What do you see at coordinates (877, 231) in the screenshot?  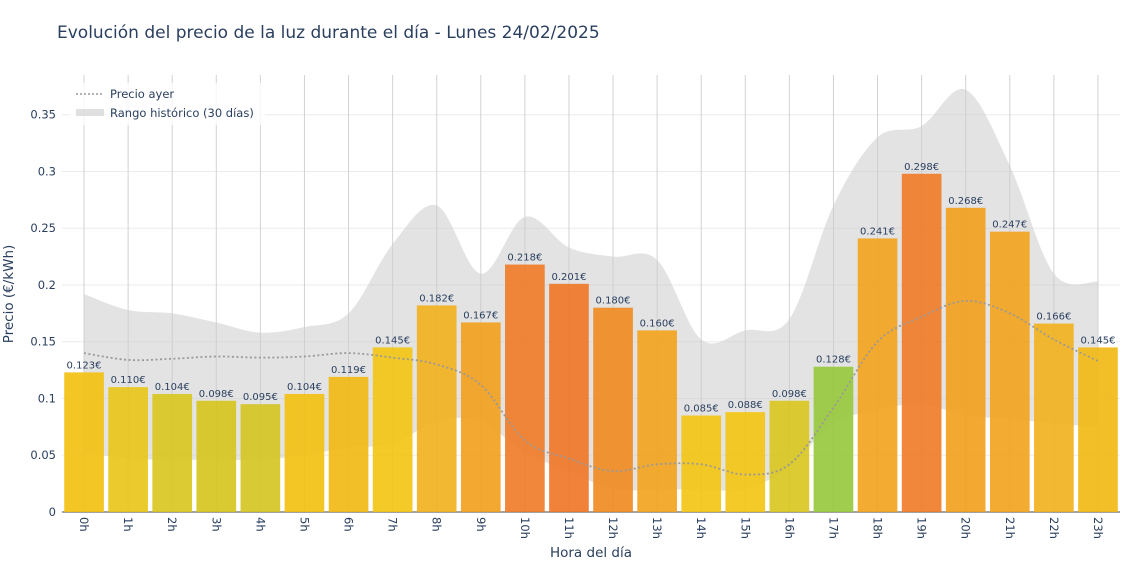 I see `bar-value-label: 0.241€` at bounding box center [877, 231].